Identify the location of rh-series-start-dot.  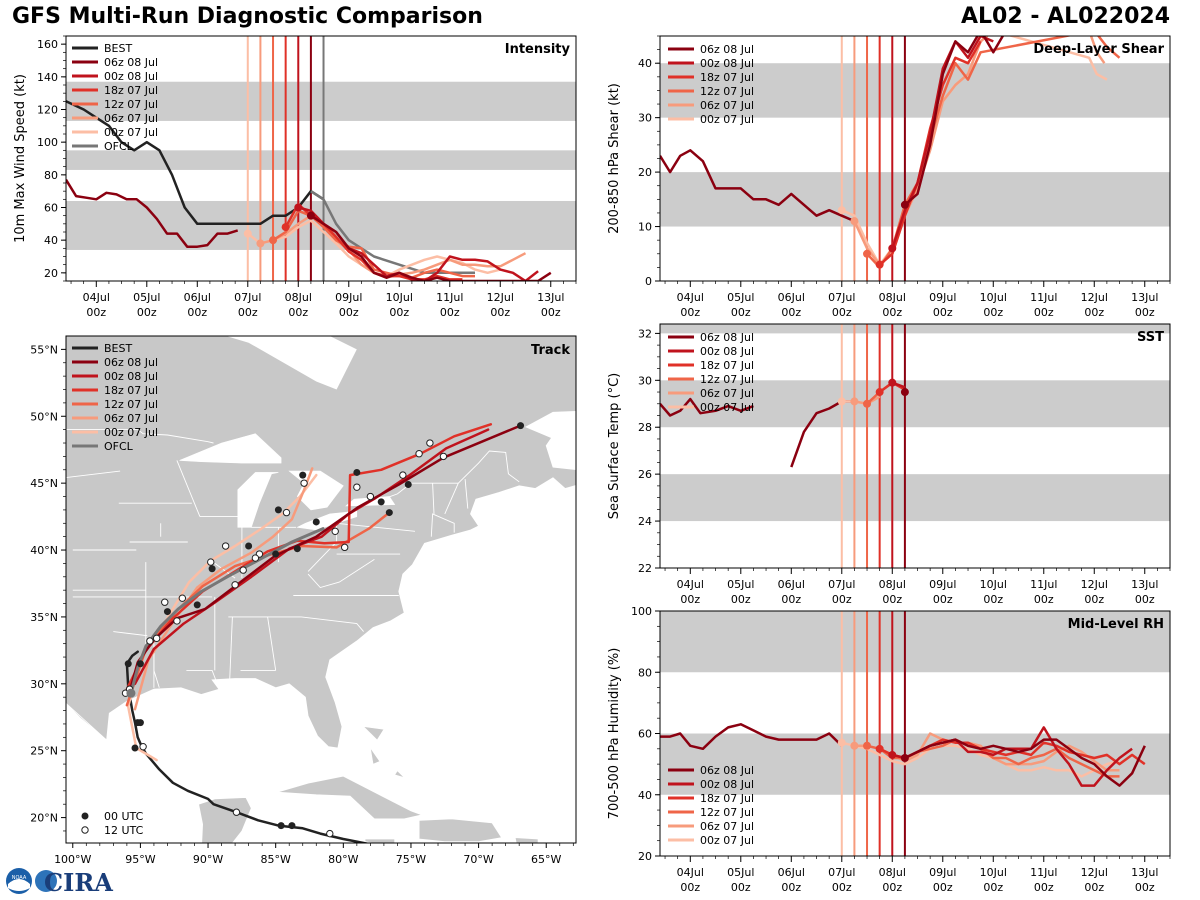
(854, 745).